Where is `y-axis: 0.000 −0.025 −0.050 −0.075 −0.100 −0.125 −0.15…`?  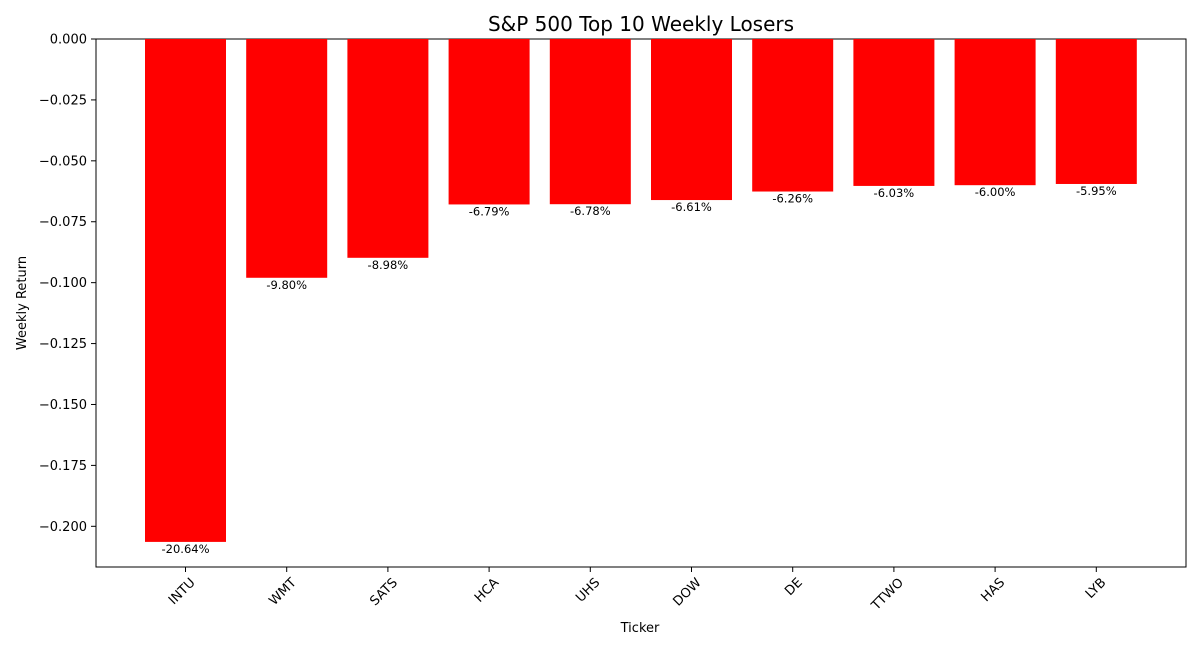
y-axis: 0.000 −0.025 −0.050 −0.075 −0.100 −0.125 −0.15… is located at coordinates (67, 284).